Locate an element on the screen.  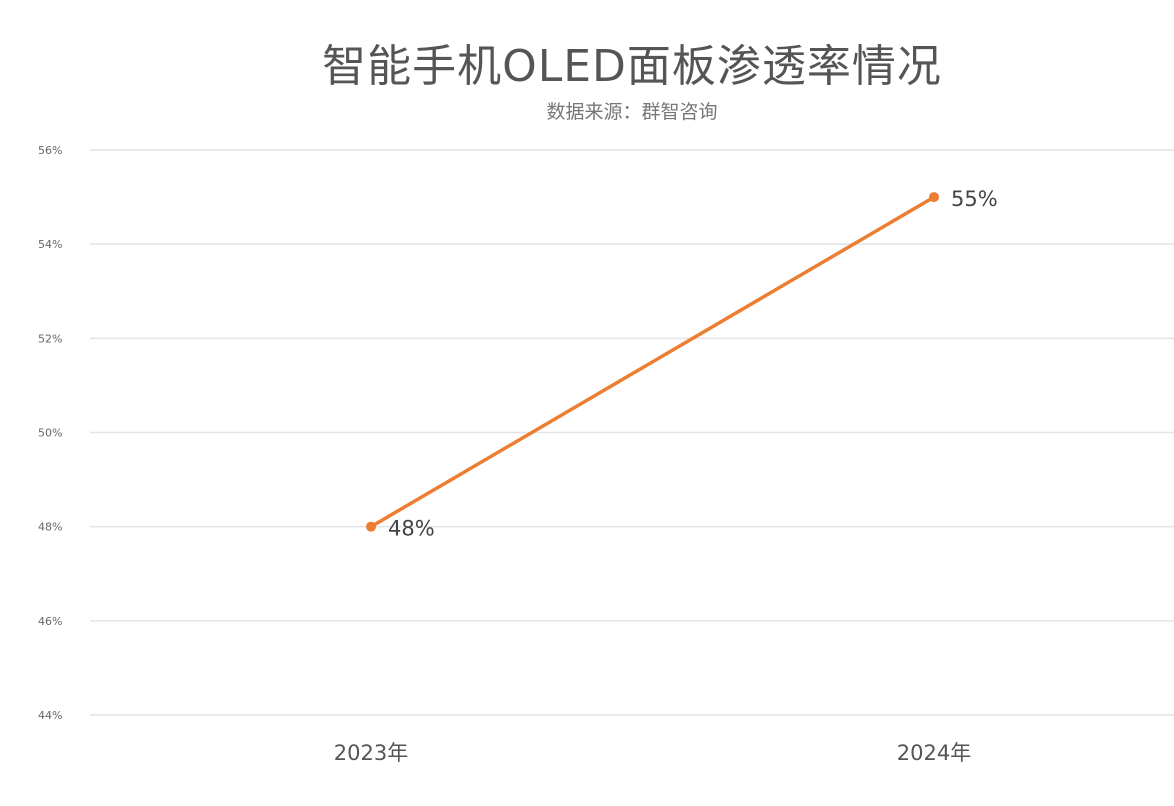
chart-title: 智能手机OLED面板渗透率情况 is located at coordinates (632, 66).